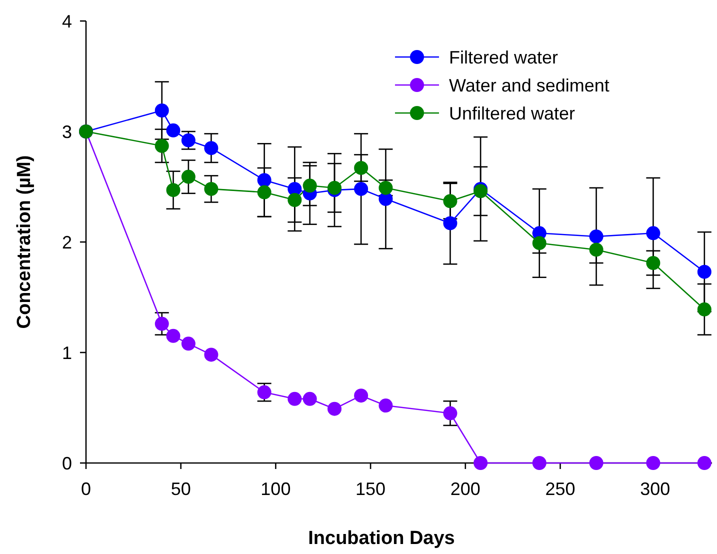  What do you see at coordinates (24, 242) in the screenshot?
I see `y-axis-title: Concentration (µM)` at bounding box center [24, 242].